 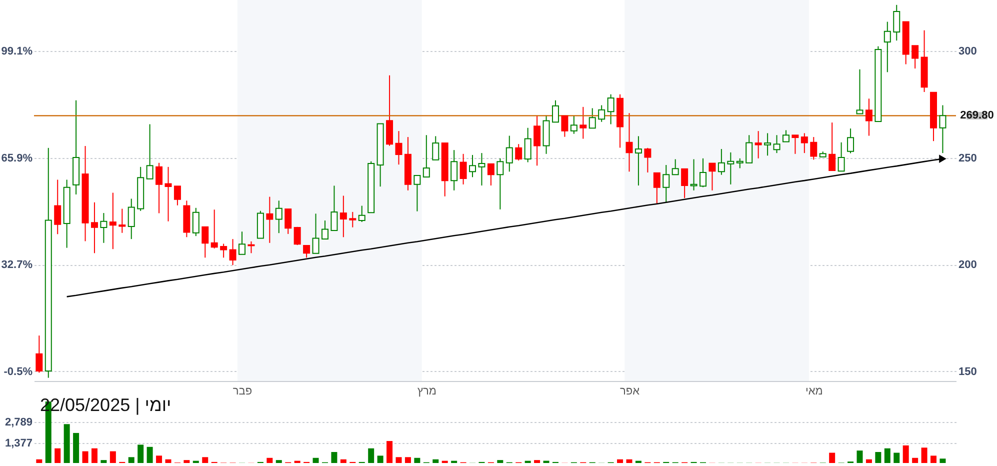 I want to click on y-tick-label: 65.9%, so click(x=17, y=158).